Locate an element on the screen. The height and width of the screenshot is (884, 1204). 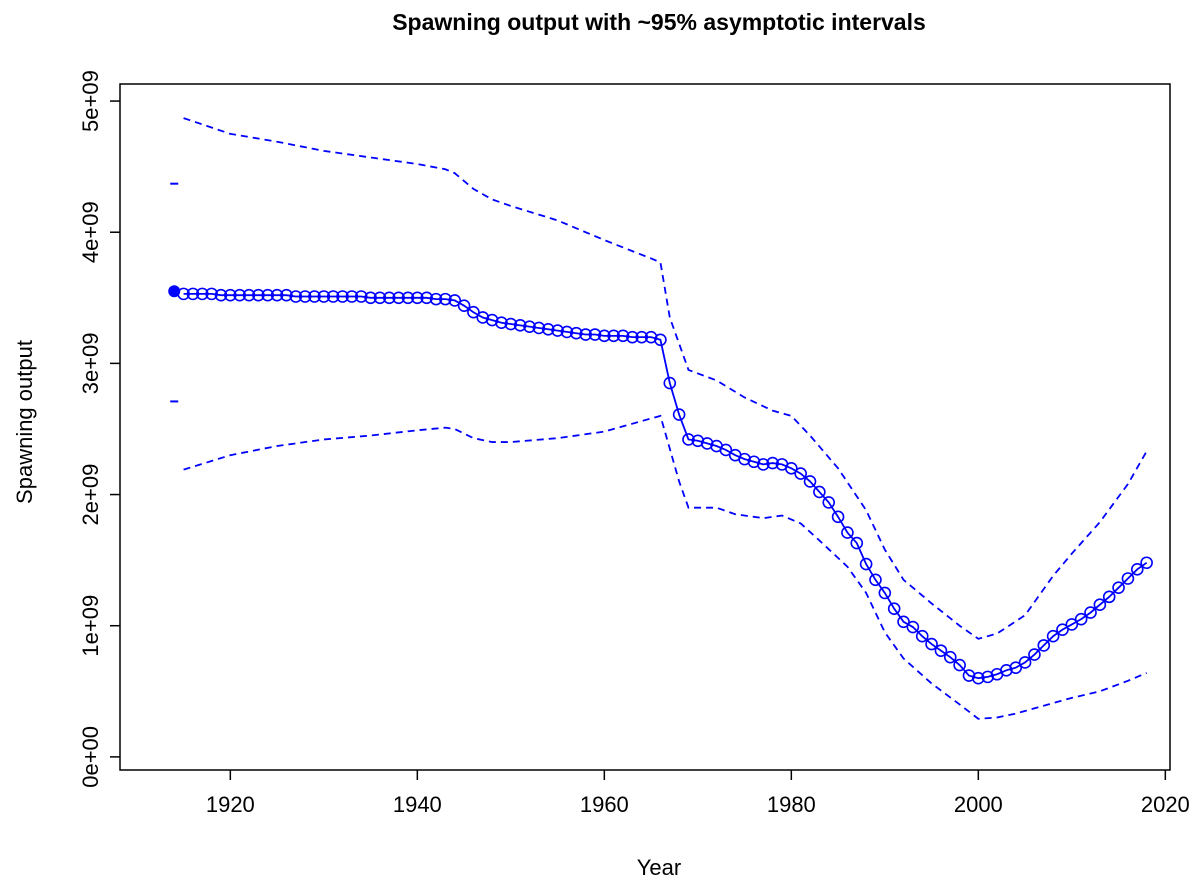
y-tick-label: 2e+09 is located at coordinates (90, 495).